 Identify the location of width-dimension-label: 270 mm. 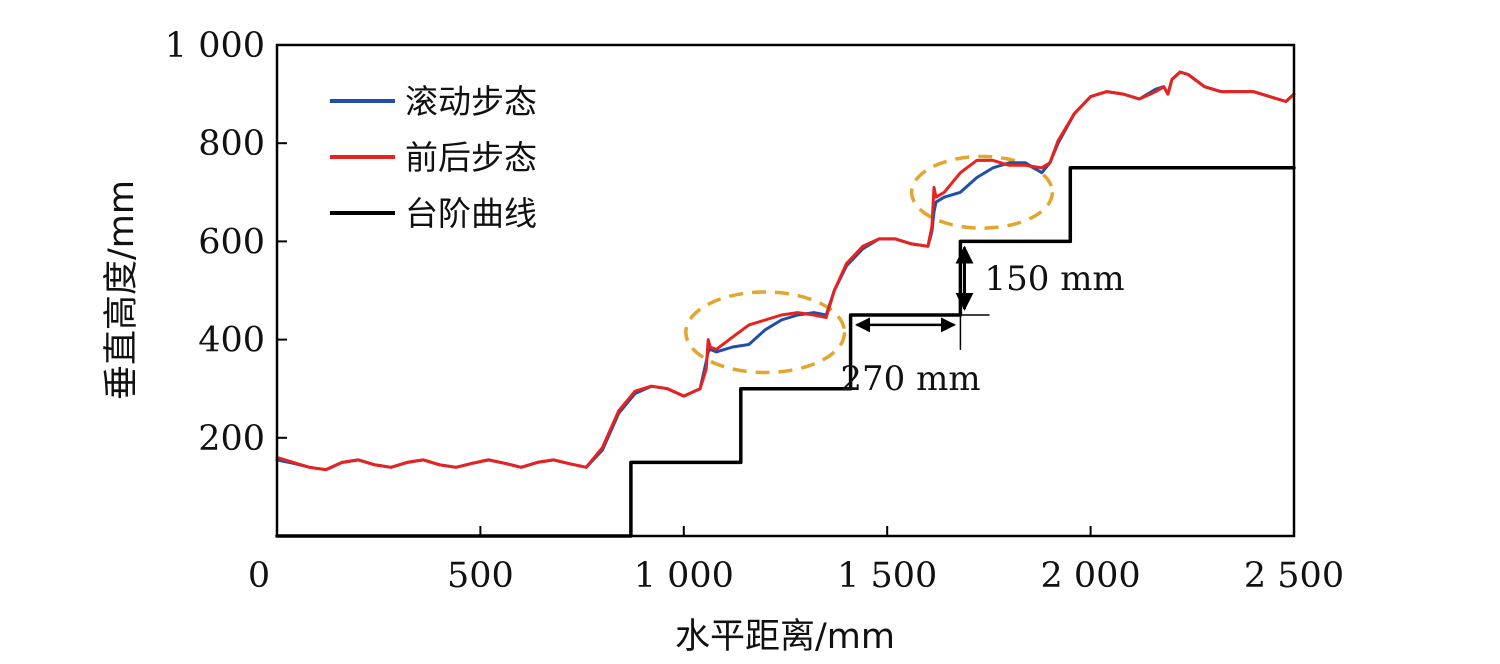
(910, 379).